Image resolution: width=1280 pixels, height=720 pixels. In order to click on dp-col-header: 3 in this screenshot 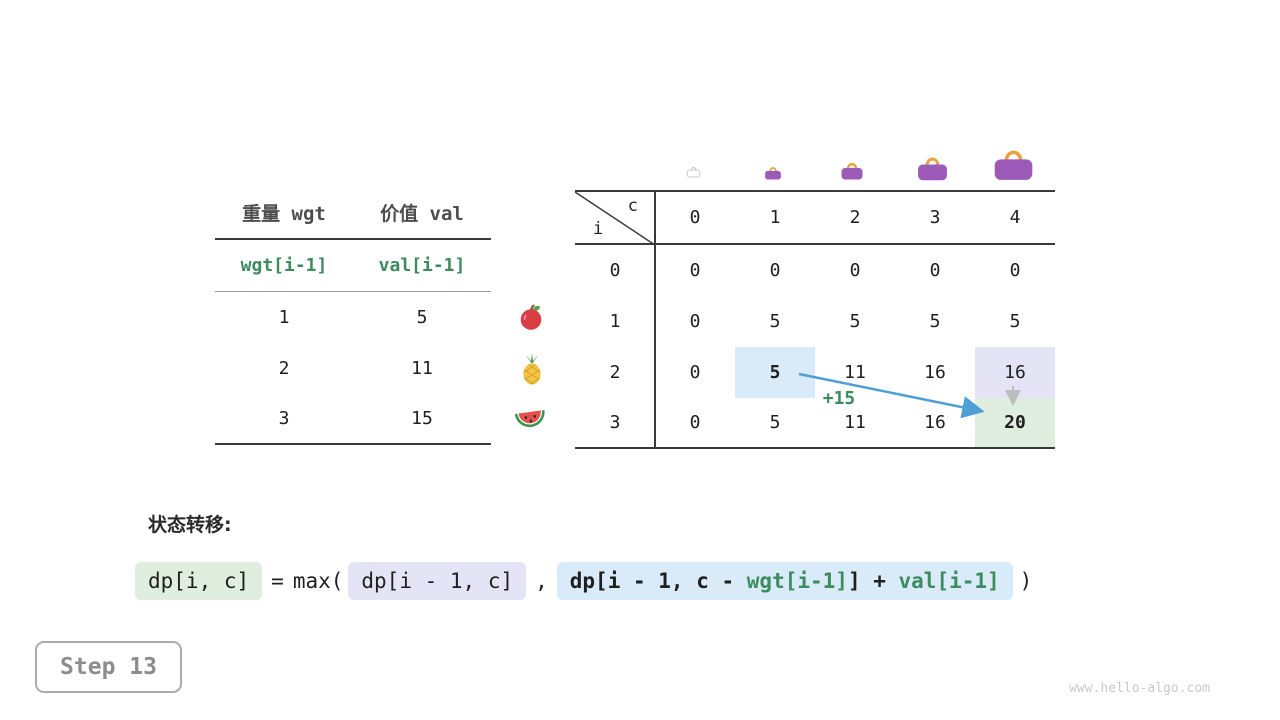, I will do `click(935, 217)`.